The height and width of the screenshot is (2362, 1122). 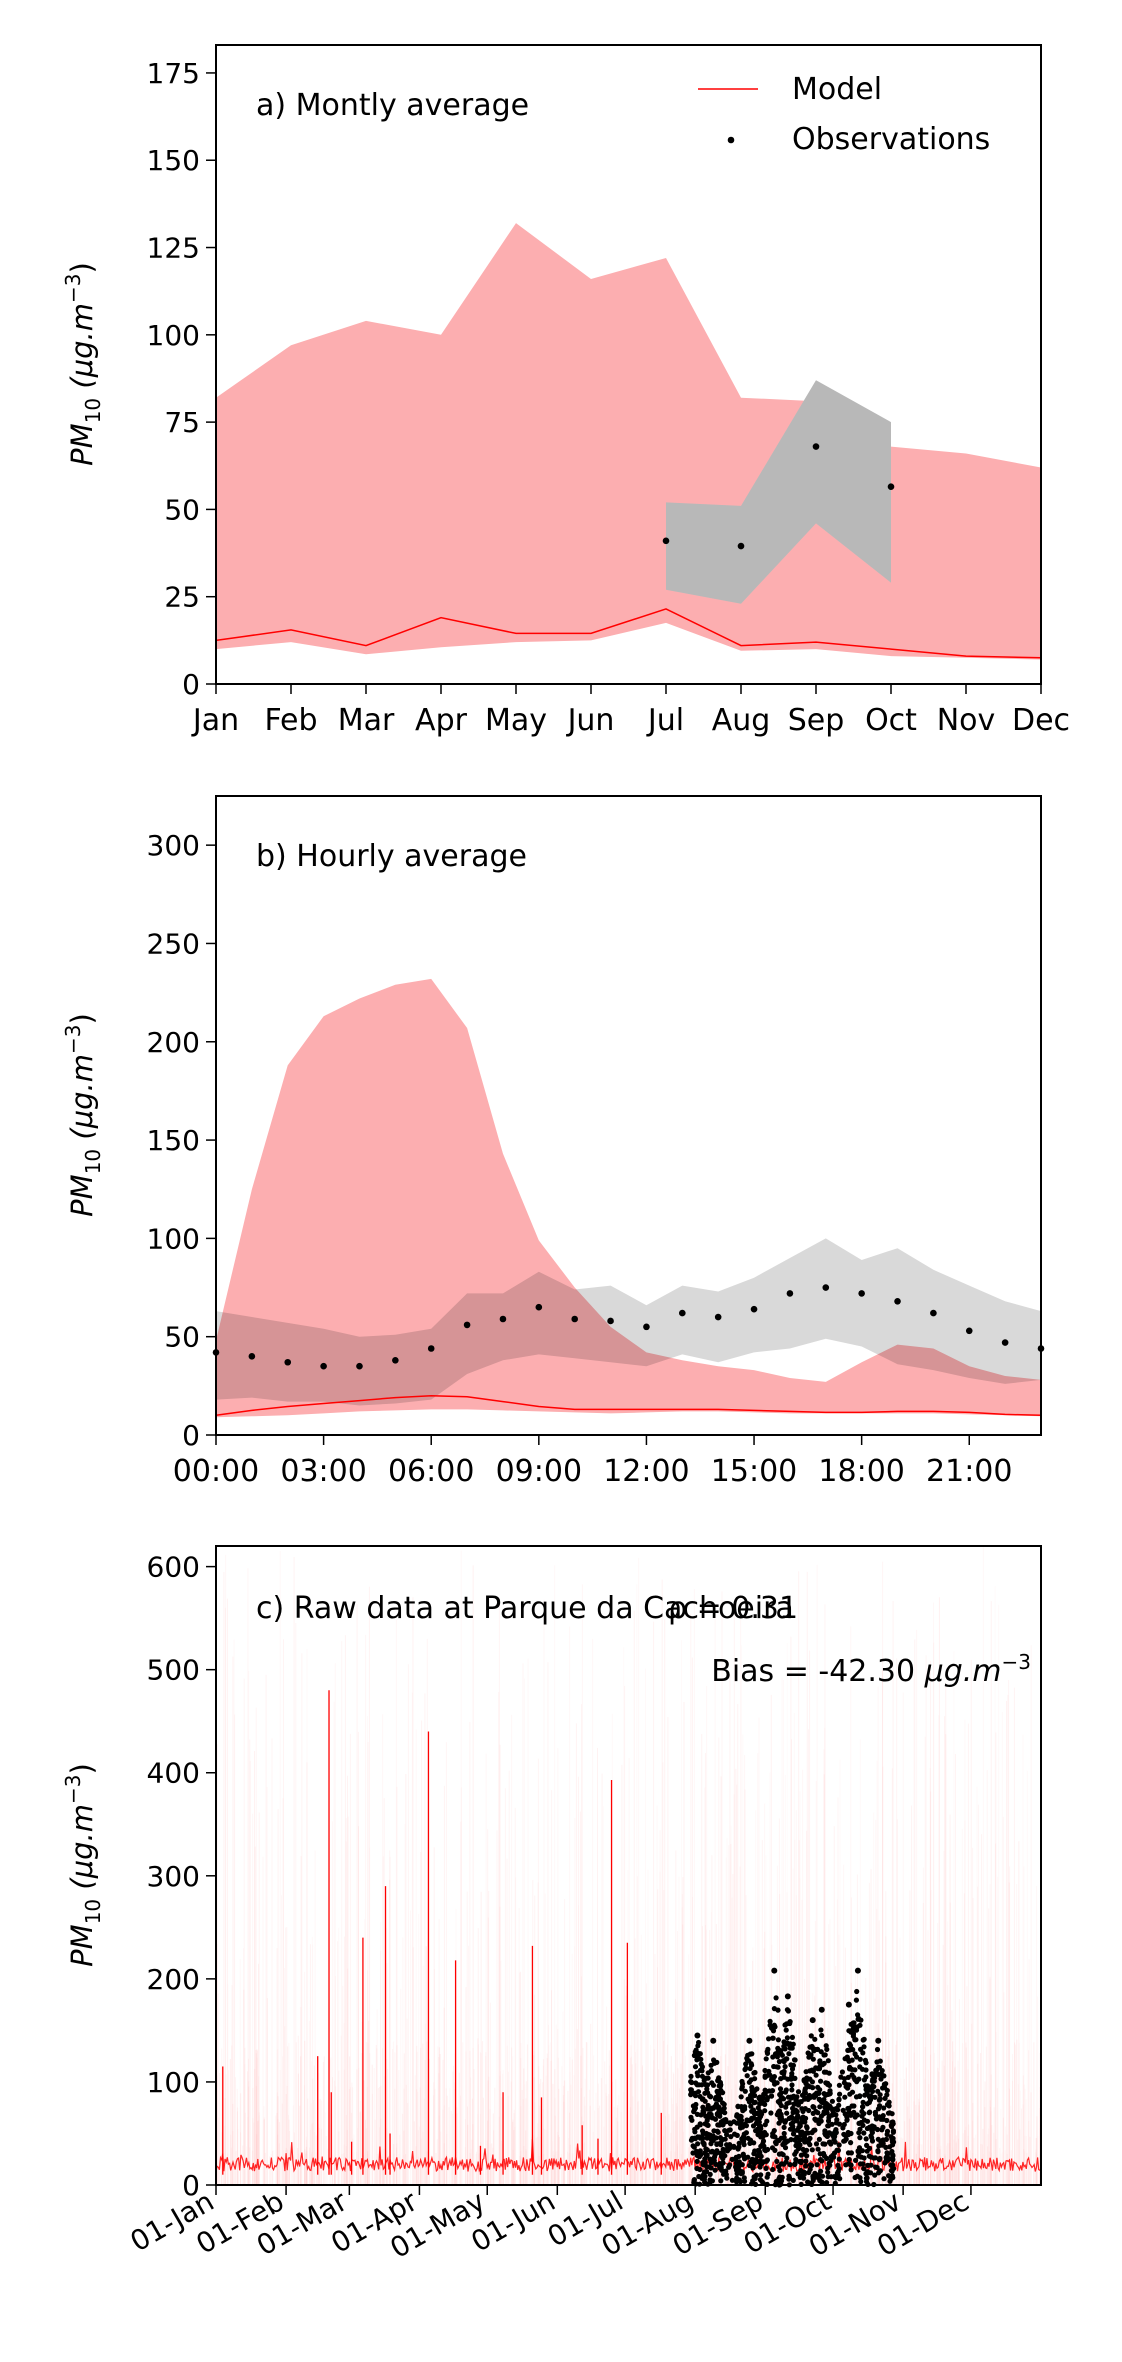 What do you see at coordinates (844, 114) in the screenshot?
I see `monthly-legend: Model Observations` at bounding box center [844, 114].